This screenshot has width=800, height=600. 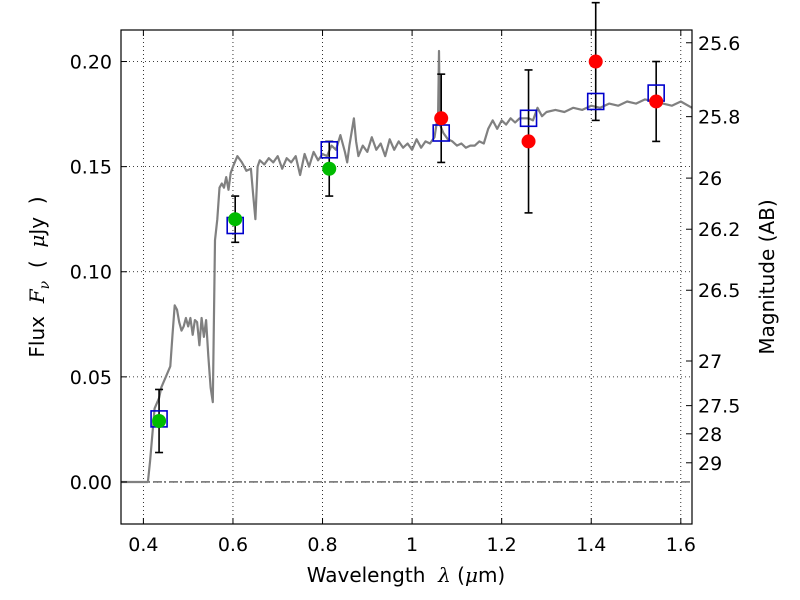 What do you see at coordinates (45, 284) in the screenshot?
I see `y-axis-label-subscript: ν` at bounding box center [45, 284].